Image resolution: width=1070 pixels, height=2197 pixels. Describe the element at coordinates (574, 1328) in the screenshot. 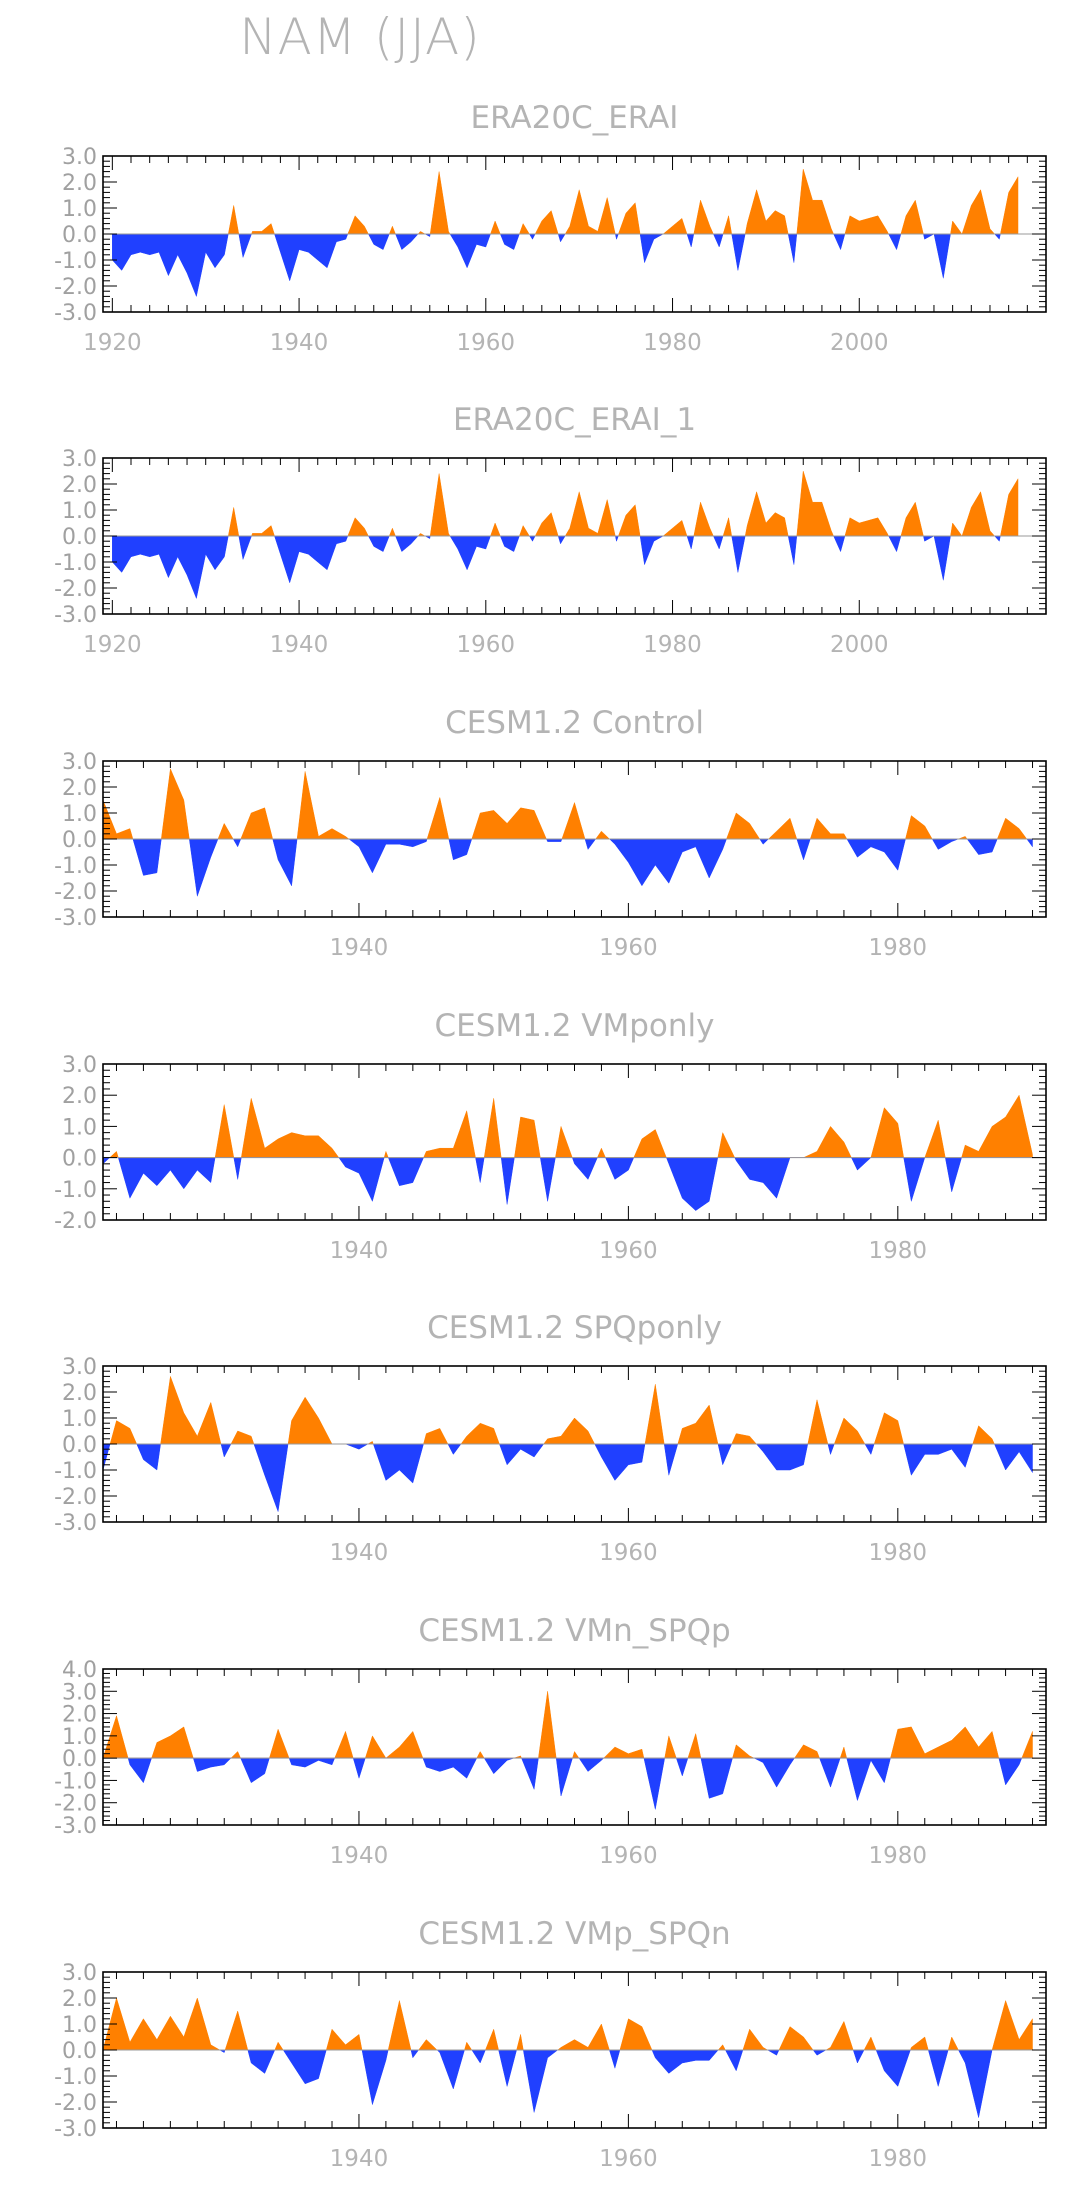

I see `panel-title: CESM1.2 SPQponly` at that location.